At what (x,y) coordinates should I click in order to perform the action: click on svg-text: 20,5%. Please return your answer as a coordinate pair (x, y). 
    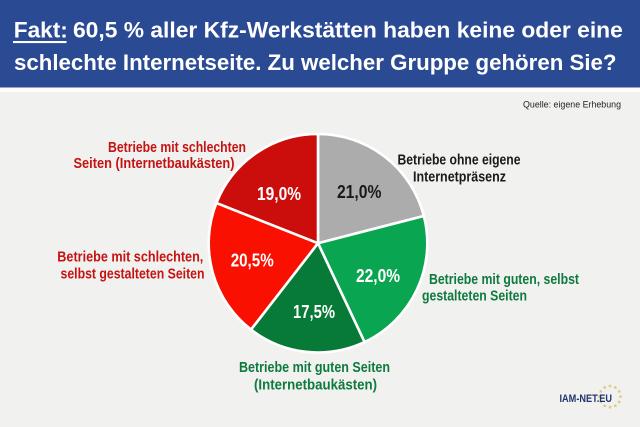
    Looking at the image, I should click on (252, 261).